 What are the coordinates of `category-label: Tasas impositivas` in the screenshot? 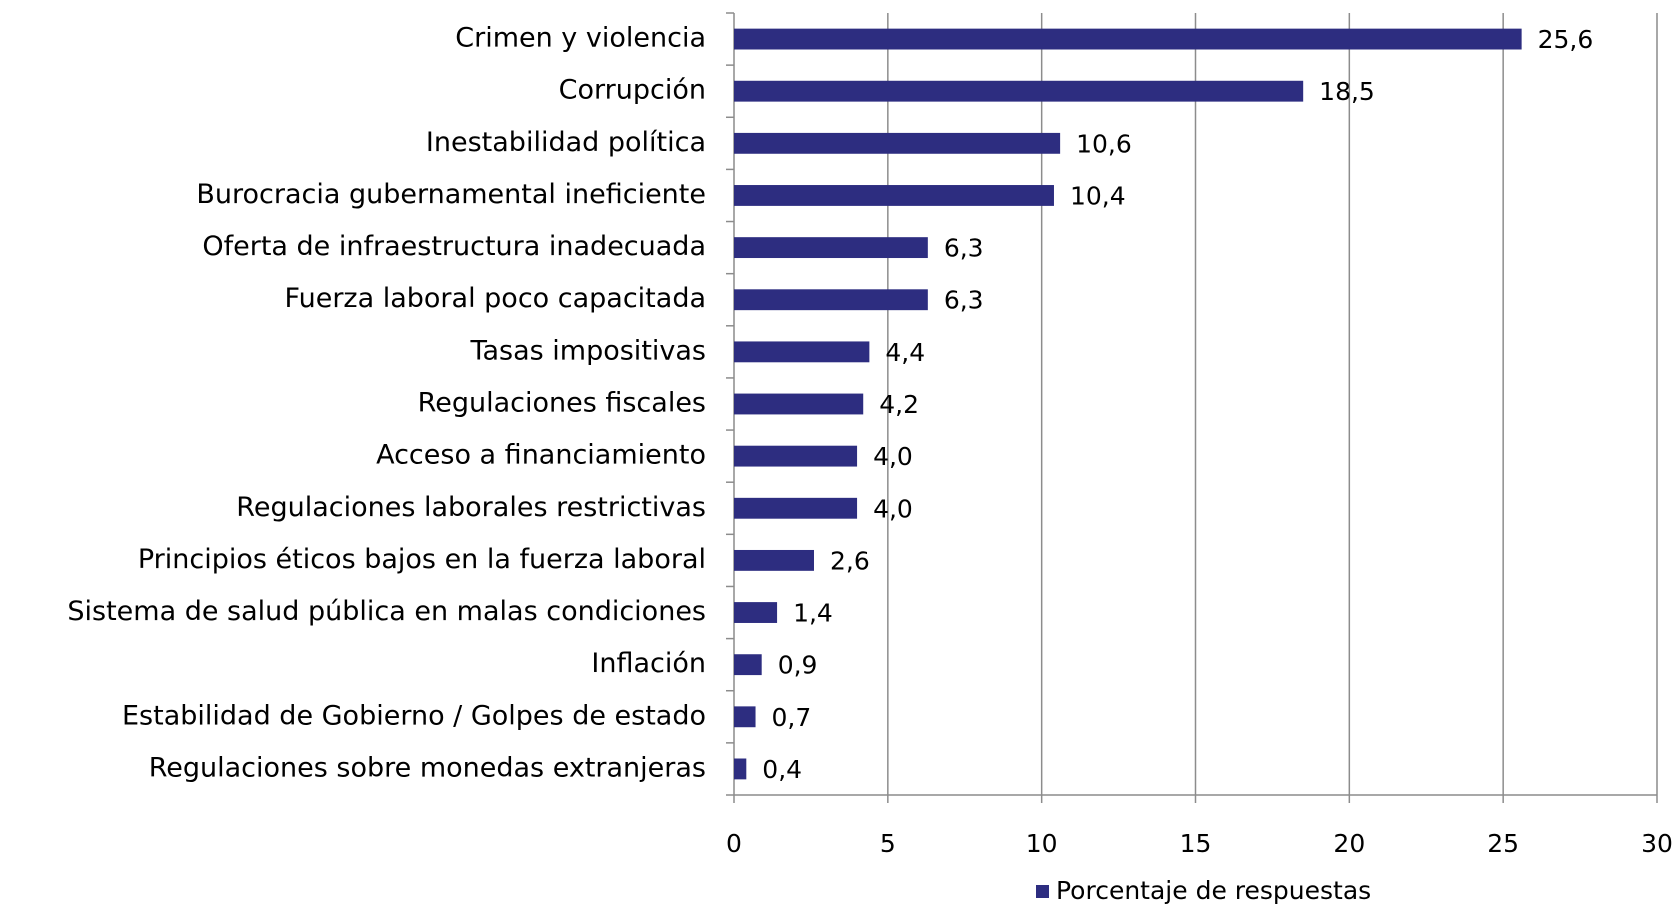 It's located at (587, 350).